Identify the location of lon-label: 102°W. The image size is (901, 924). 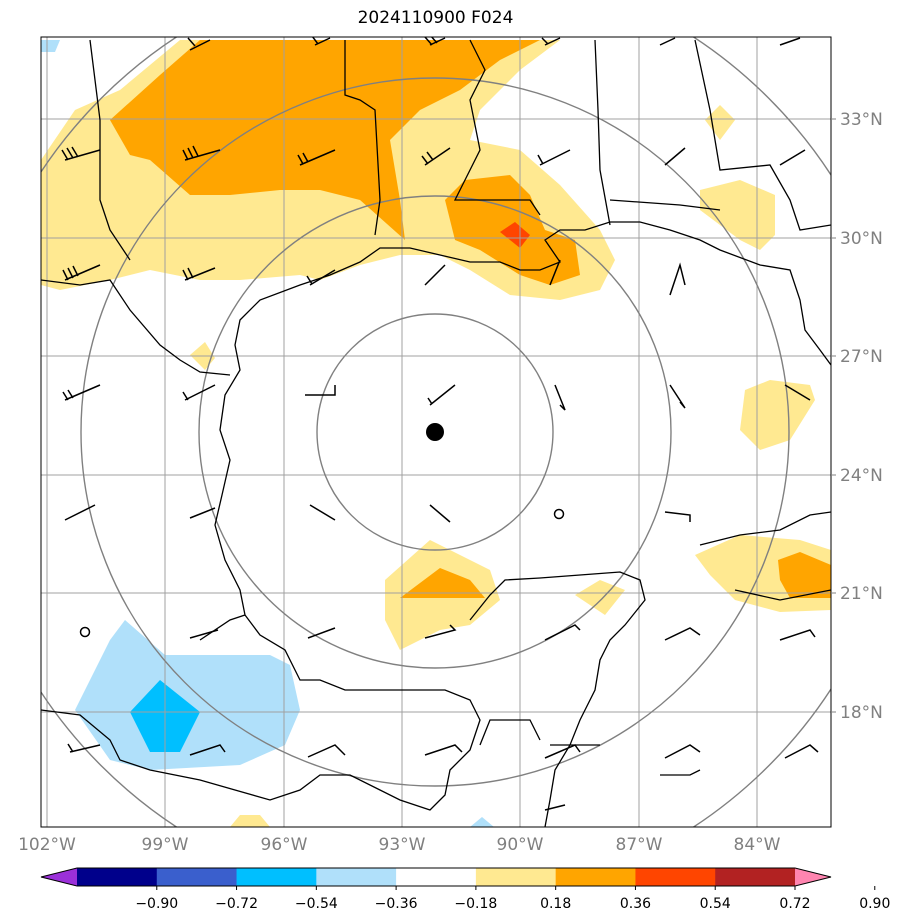
(47, 845).